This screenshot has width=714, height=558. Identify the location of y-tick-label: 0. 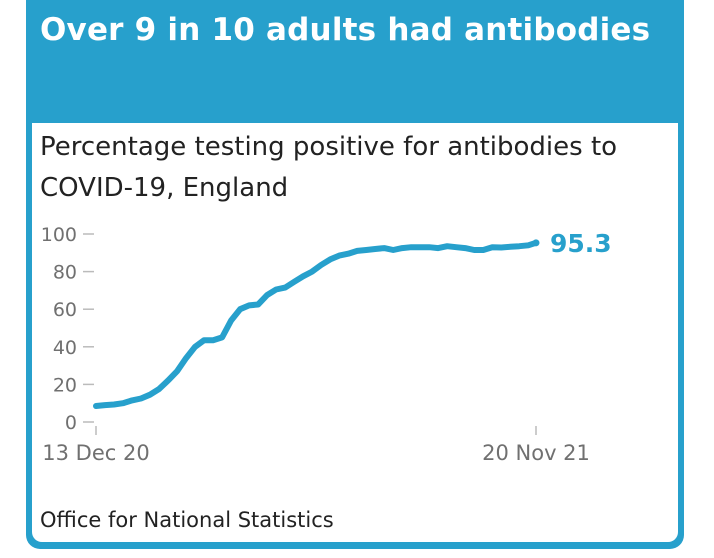
(71, 423).